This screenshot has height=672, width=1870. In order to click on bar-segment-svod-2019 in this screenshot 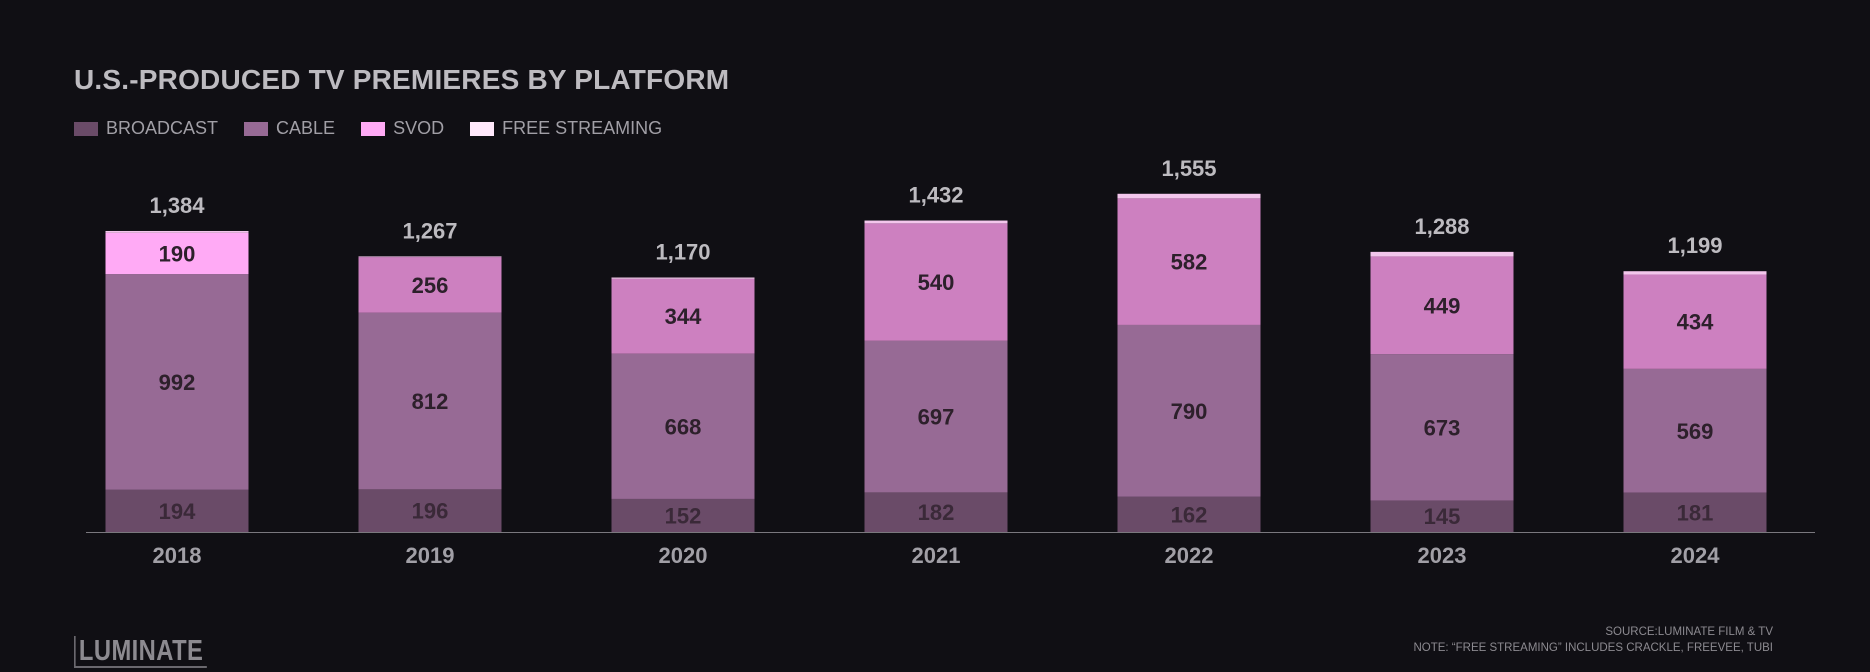, I will do `click(430, 285)`.